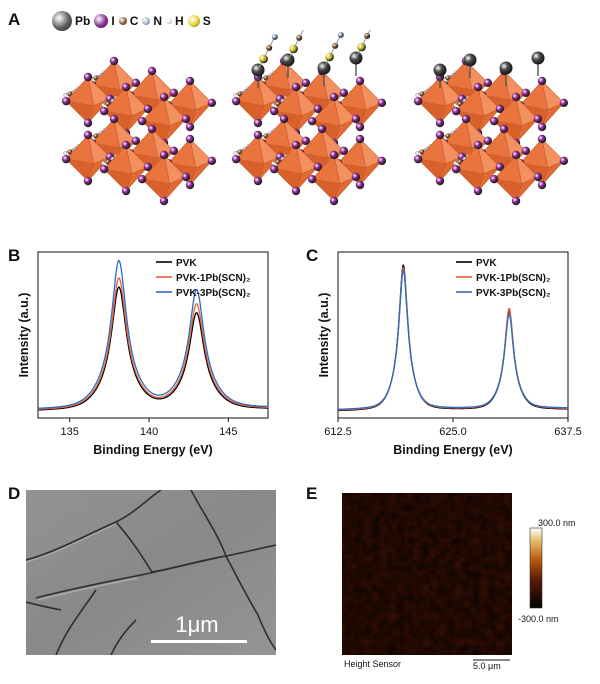  Describe the element at coordinates (312, 493) in the screenshot. I see `panel-label-e: E` at that location.